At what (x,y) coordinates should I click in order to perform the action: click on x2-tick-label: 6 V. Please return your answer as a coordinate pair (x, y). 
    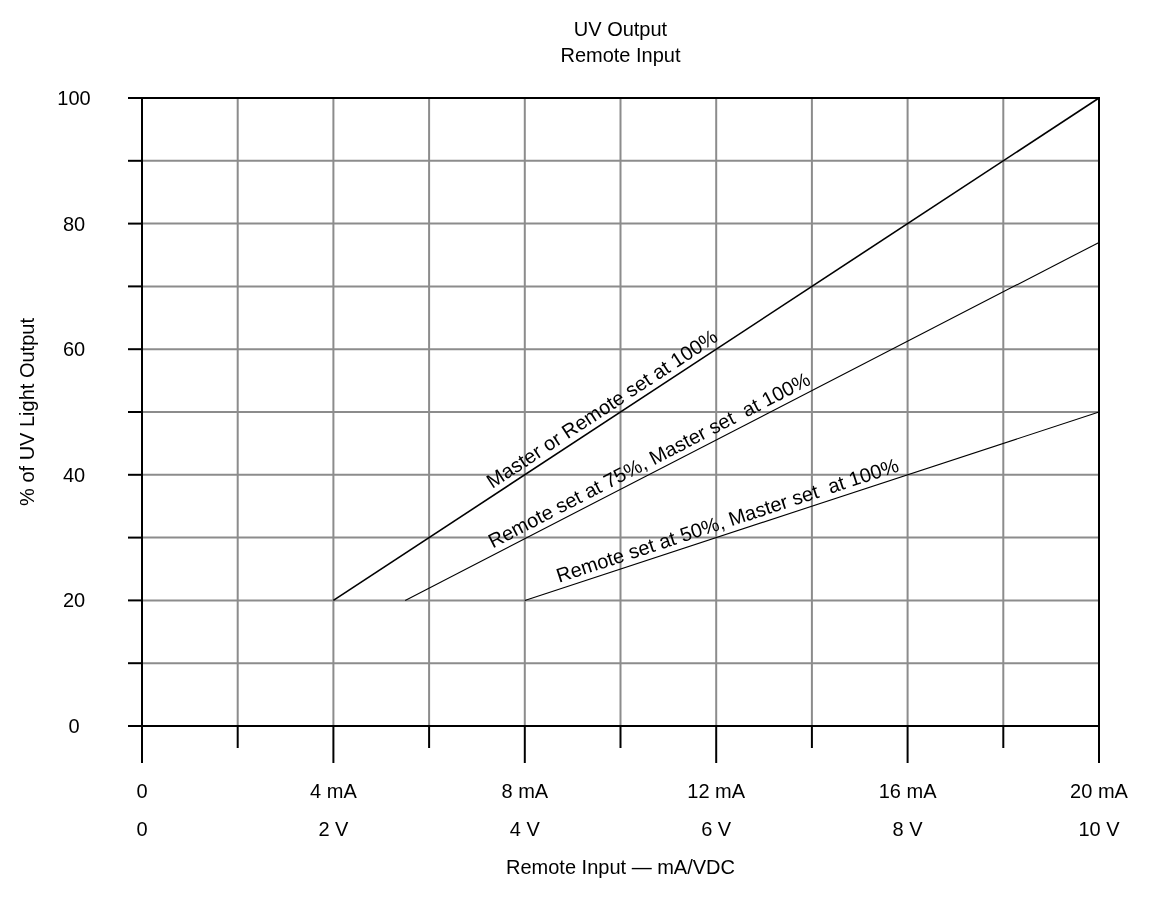
    Looking at the image, I should click on (716, 829).